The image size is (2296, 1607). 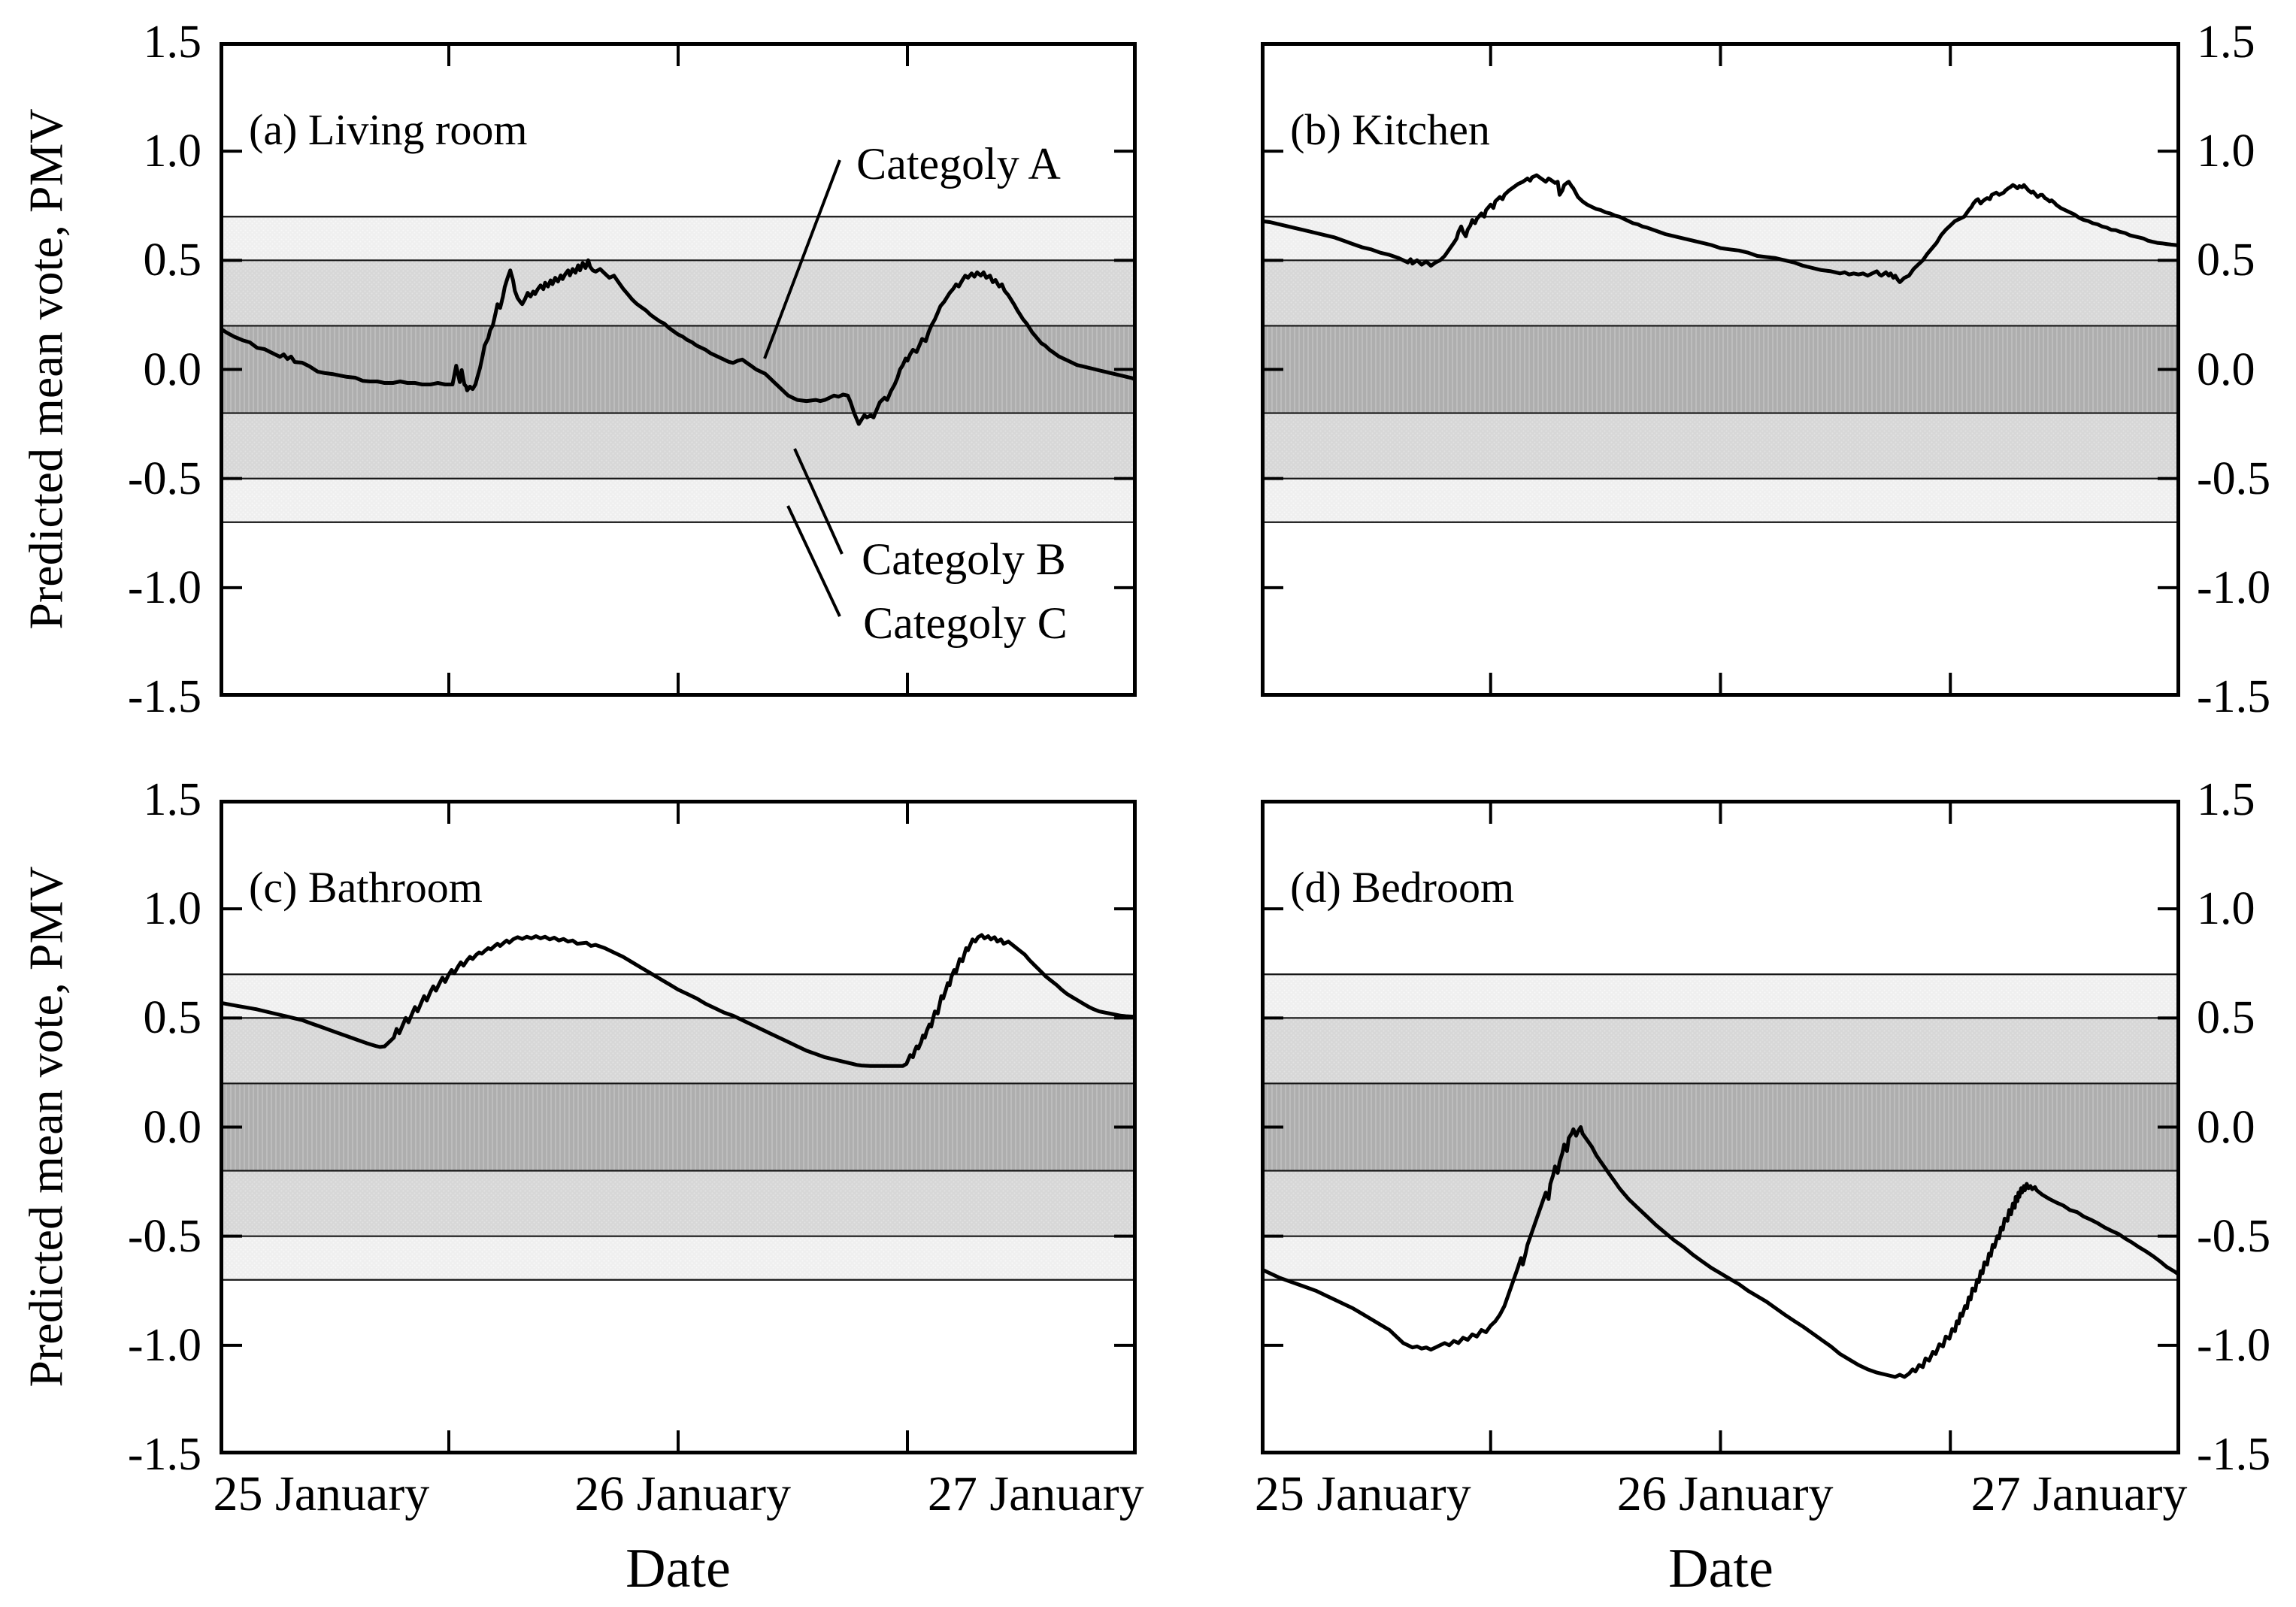 What do you see at coordinates (1390, 129) in the screenshot?
I see `panel-title-kitchen: (b) Kitchen` at bounding box center [1390, 129].